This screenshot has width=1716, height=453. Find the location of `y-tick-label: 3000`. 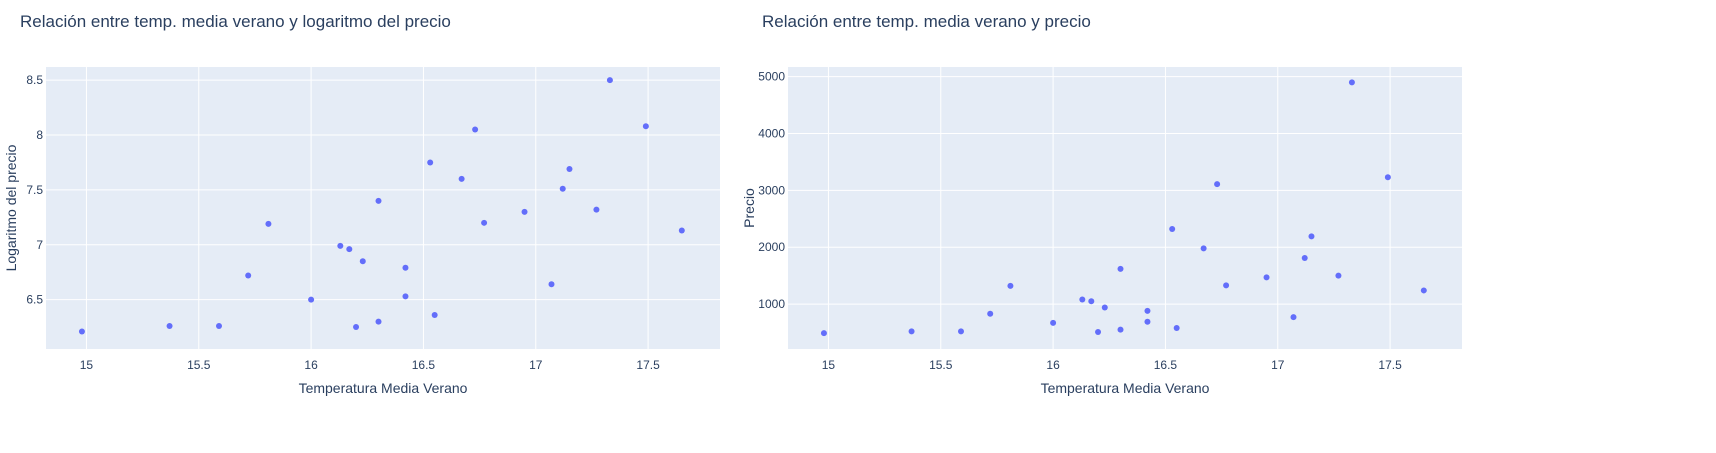

y-tick-label: 3000 is located at coordinates (771, 190).